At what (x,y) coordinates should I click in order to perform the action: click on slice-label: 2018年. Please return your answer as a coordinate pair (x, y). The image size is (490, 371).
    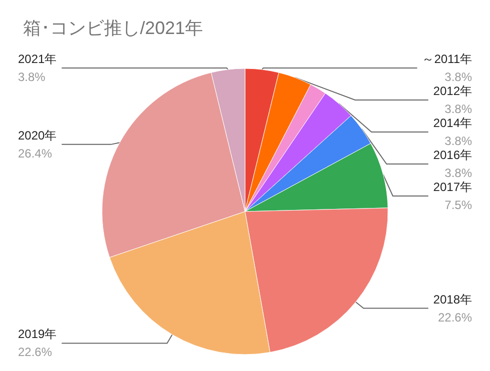
    Looking at the image, I should click on (452, 299).